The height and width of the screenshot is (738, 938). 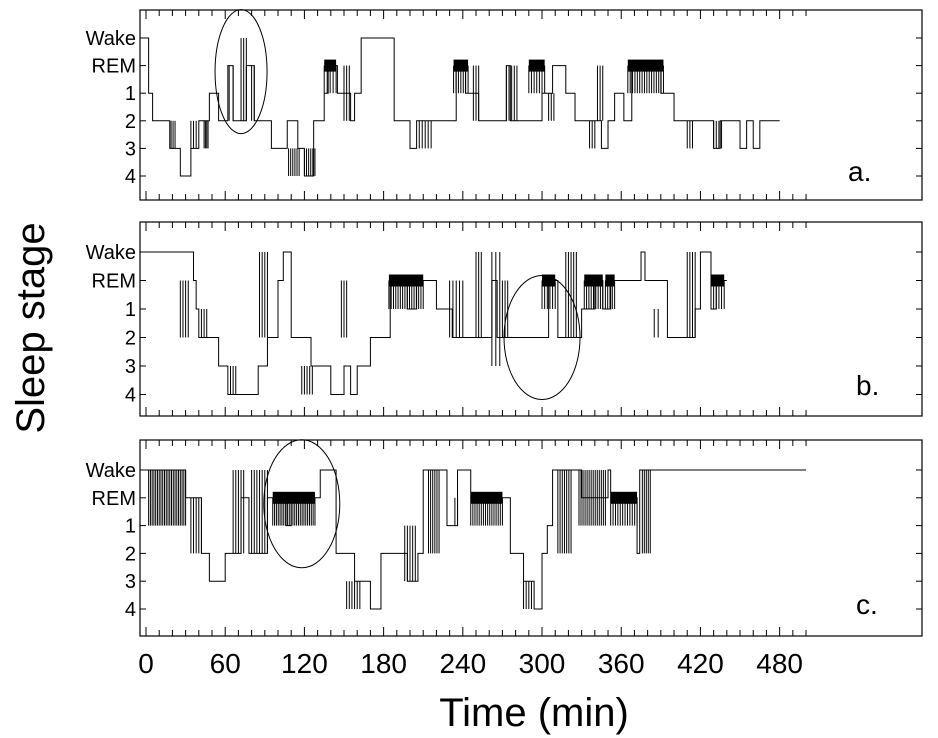 I want to click on panel-a-label: a., so click(x=859, y=171).